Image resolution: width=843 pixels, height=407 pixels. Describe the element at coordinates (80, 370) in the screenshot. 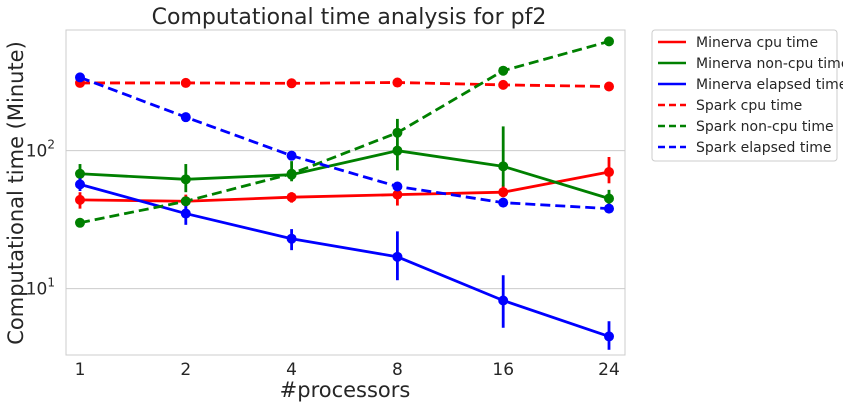

I see `x-tick-label: 1` at that location.